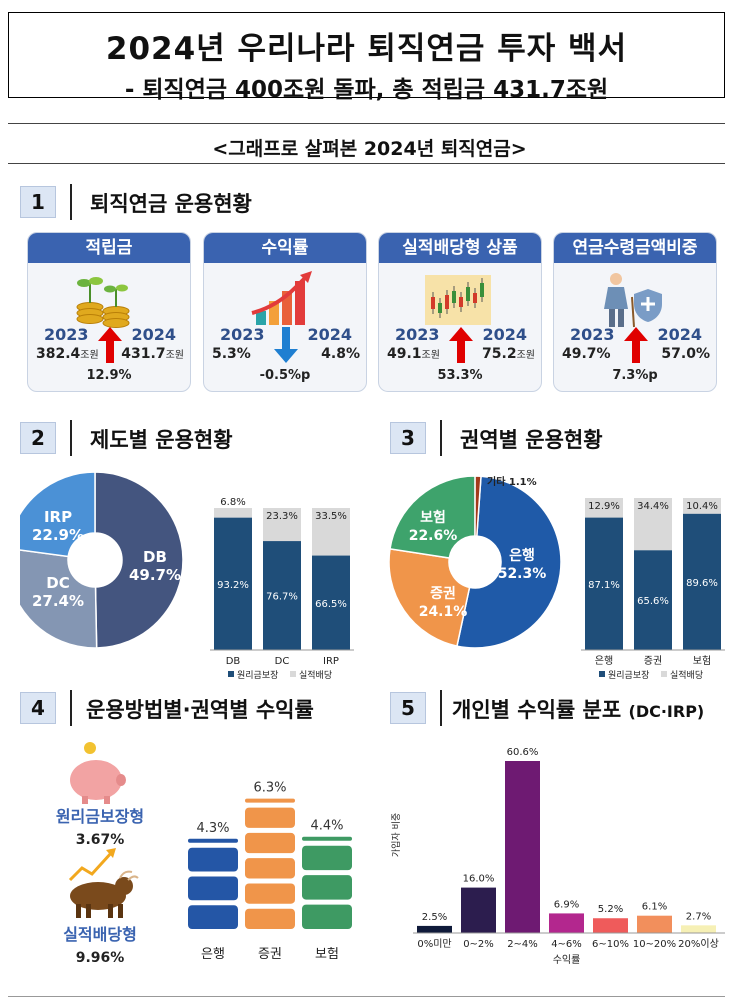 This screenshot has width=739, height=1002. I want to click on card-value-end: 57.0%, so click(685, 354).